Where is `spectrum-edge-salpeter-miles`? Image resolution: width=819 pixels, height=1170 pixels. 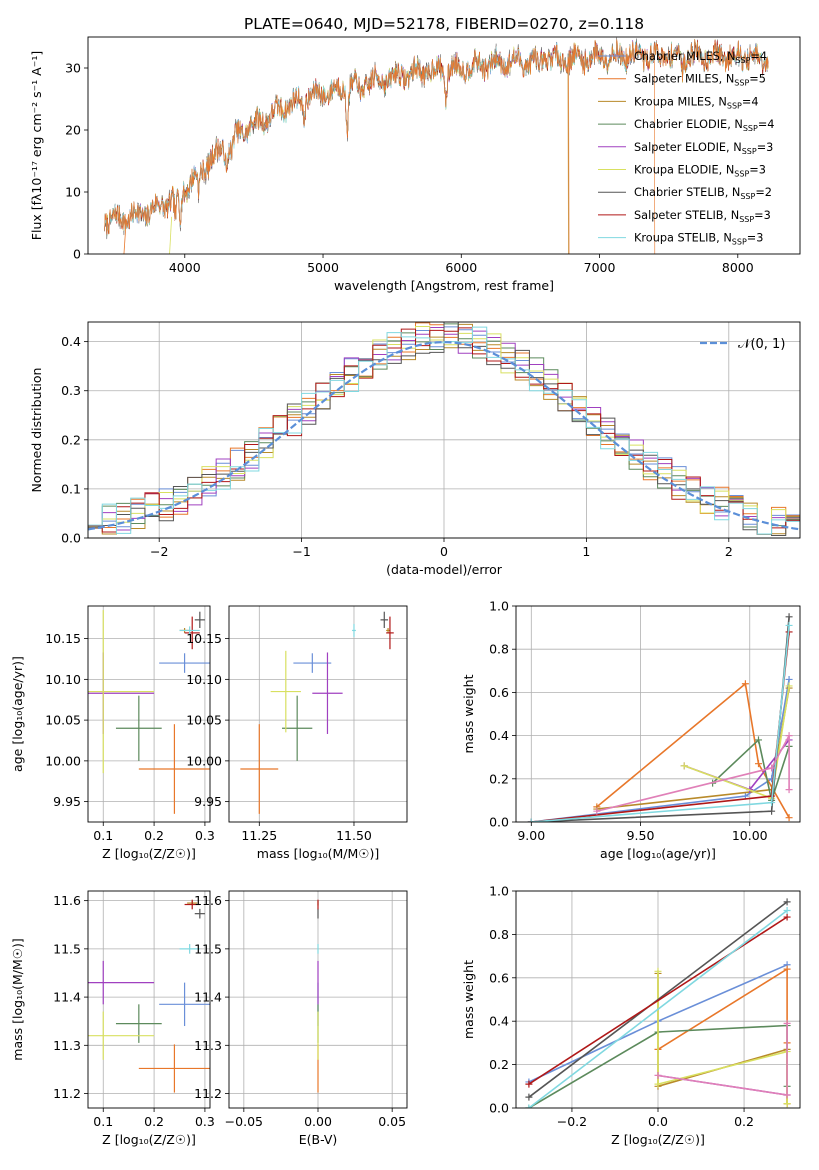
spectrum-edge-salpeter-miles is located at coordinates (125, 238).